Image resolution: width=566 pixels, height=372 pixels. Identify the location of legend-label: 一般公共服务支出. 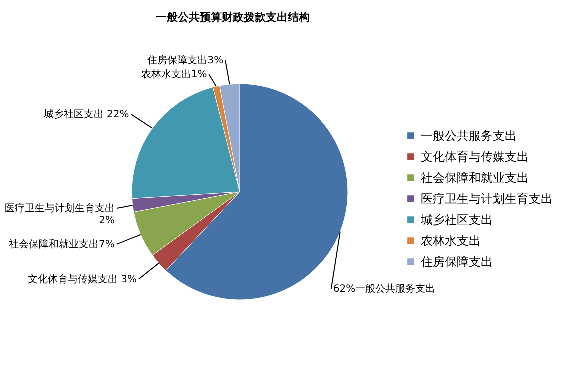
(469, 136).